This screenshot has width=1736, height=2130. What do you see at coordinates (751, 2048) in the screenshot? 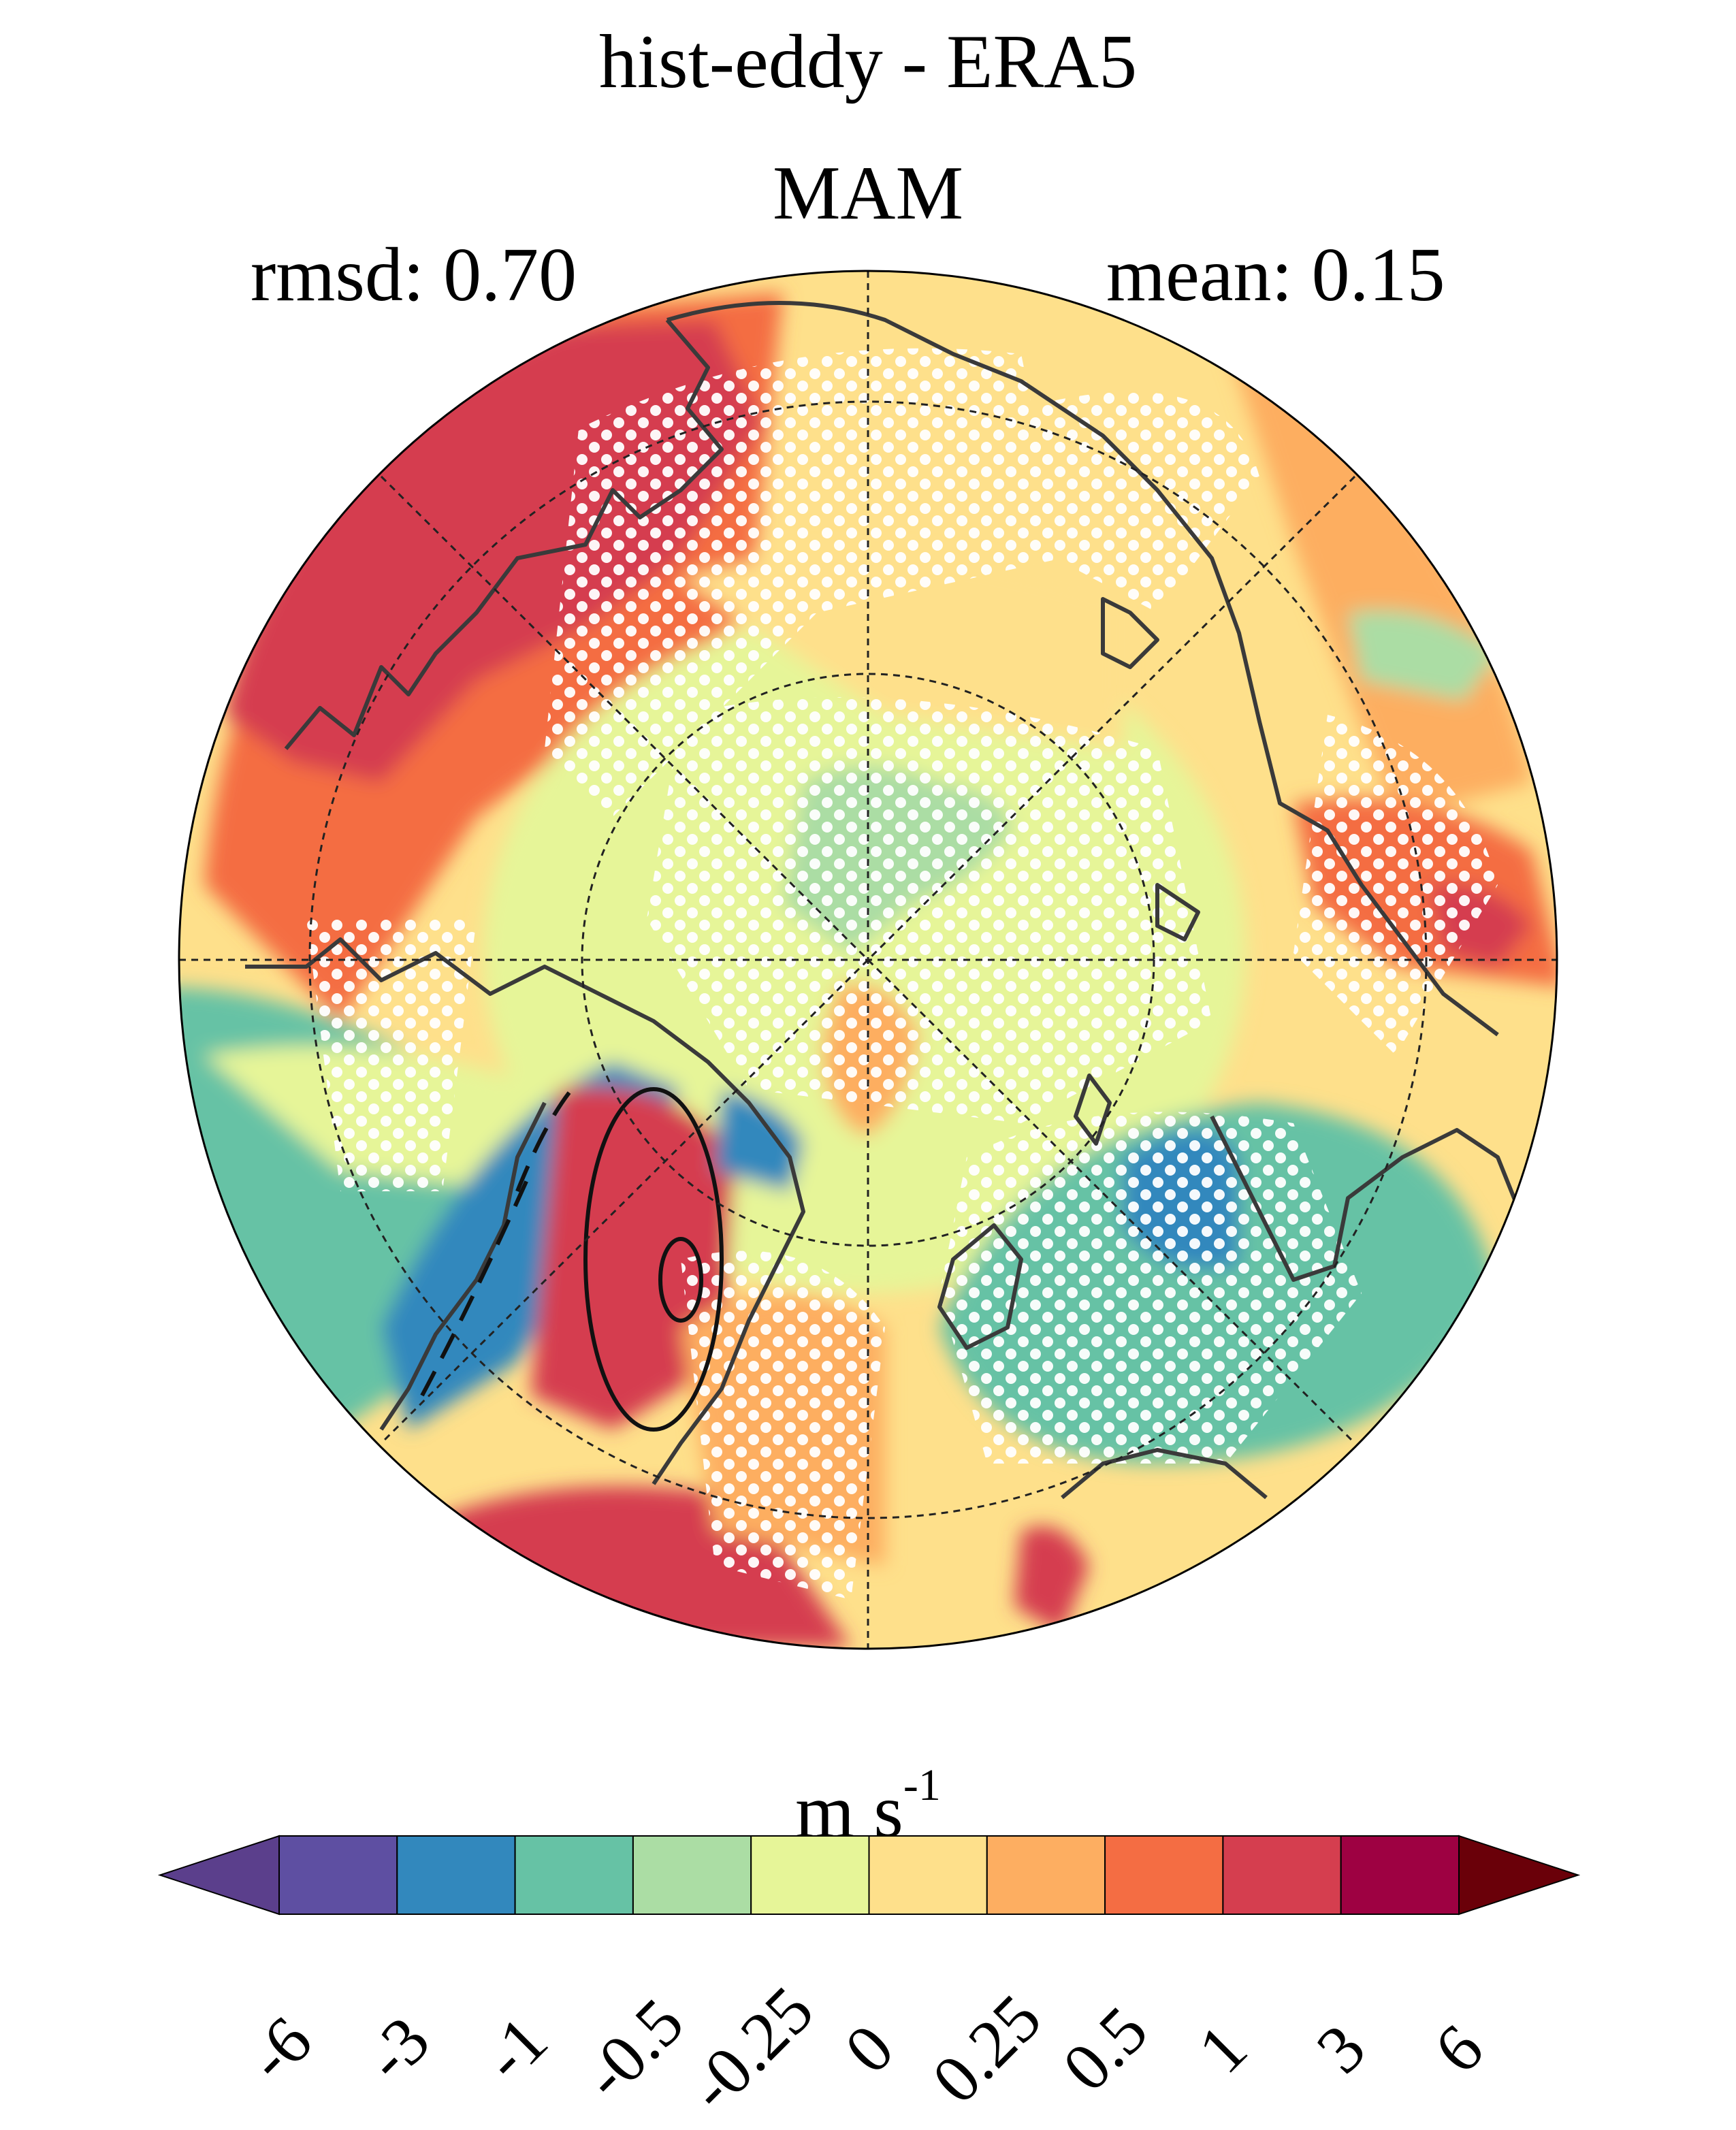
I see `colorbar-tick-label: -0.25` at bounding box center [751, 2048].